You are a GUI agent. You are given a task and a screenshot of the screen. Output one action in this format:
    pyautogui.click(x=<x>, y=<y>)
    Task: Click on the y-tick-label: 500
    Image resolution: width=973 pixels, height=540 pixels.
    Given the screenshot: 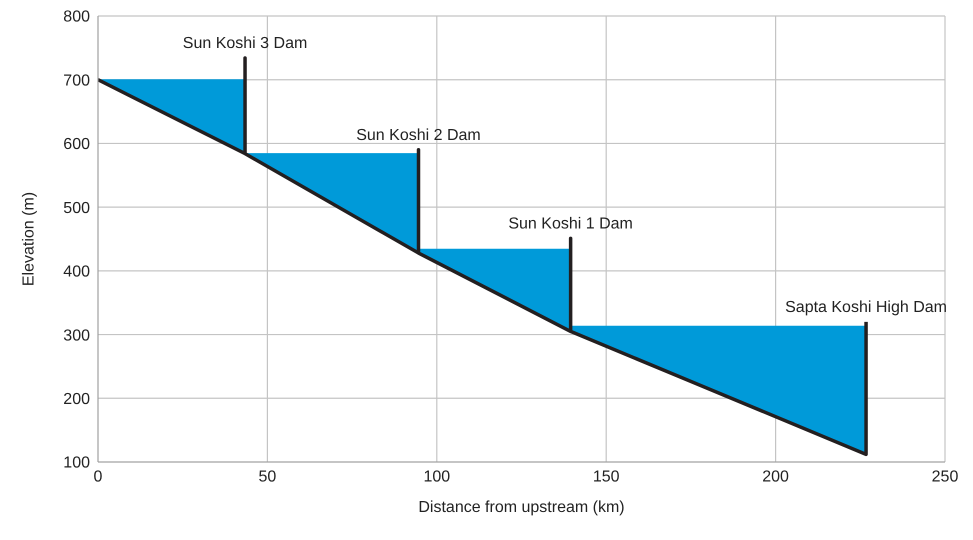 What is the action you would take?
    pyautogui.click(x=76, y=208)
    